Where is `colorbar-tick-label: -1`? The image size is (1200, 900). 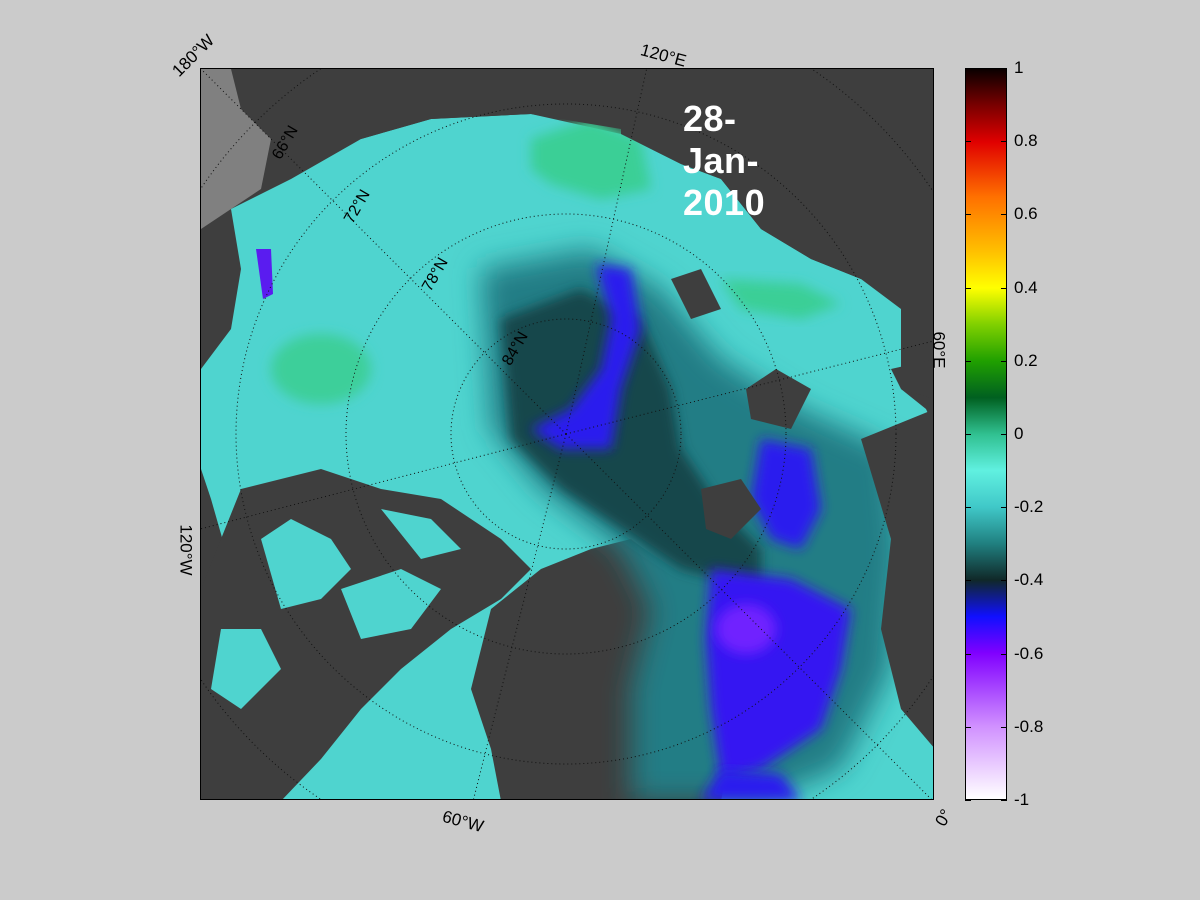 colorbar-tick-label: -1 is located at coordinates (1022, 799).